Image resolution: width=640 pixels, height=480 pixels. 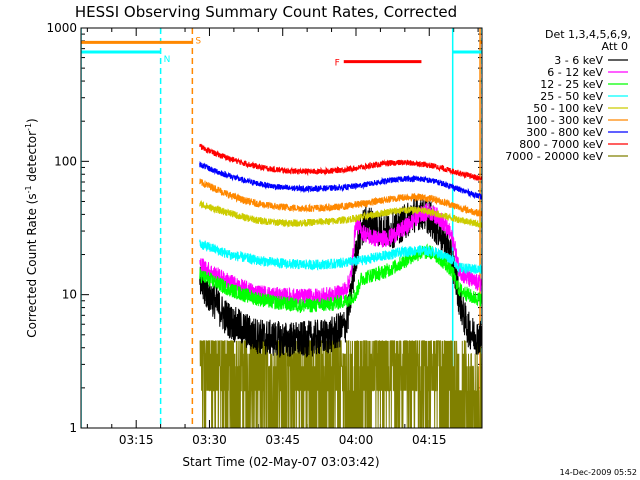 I want to click on y-tick-label: 1, so click(x=73, y=428).